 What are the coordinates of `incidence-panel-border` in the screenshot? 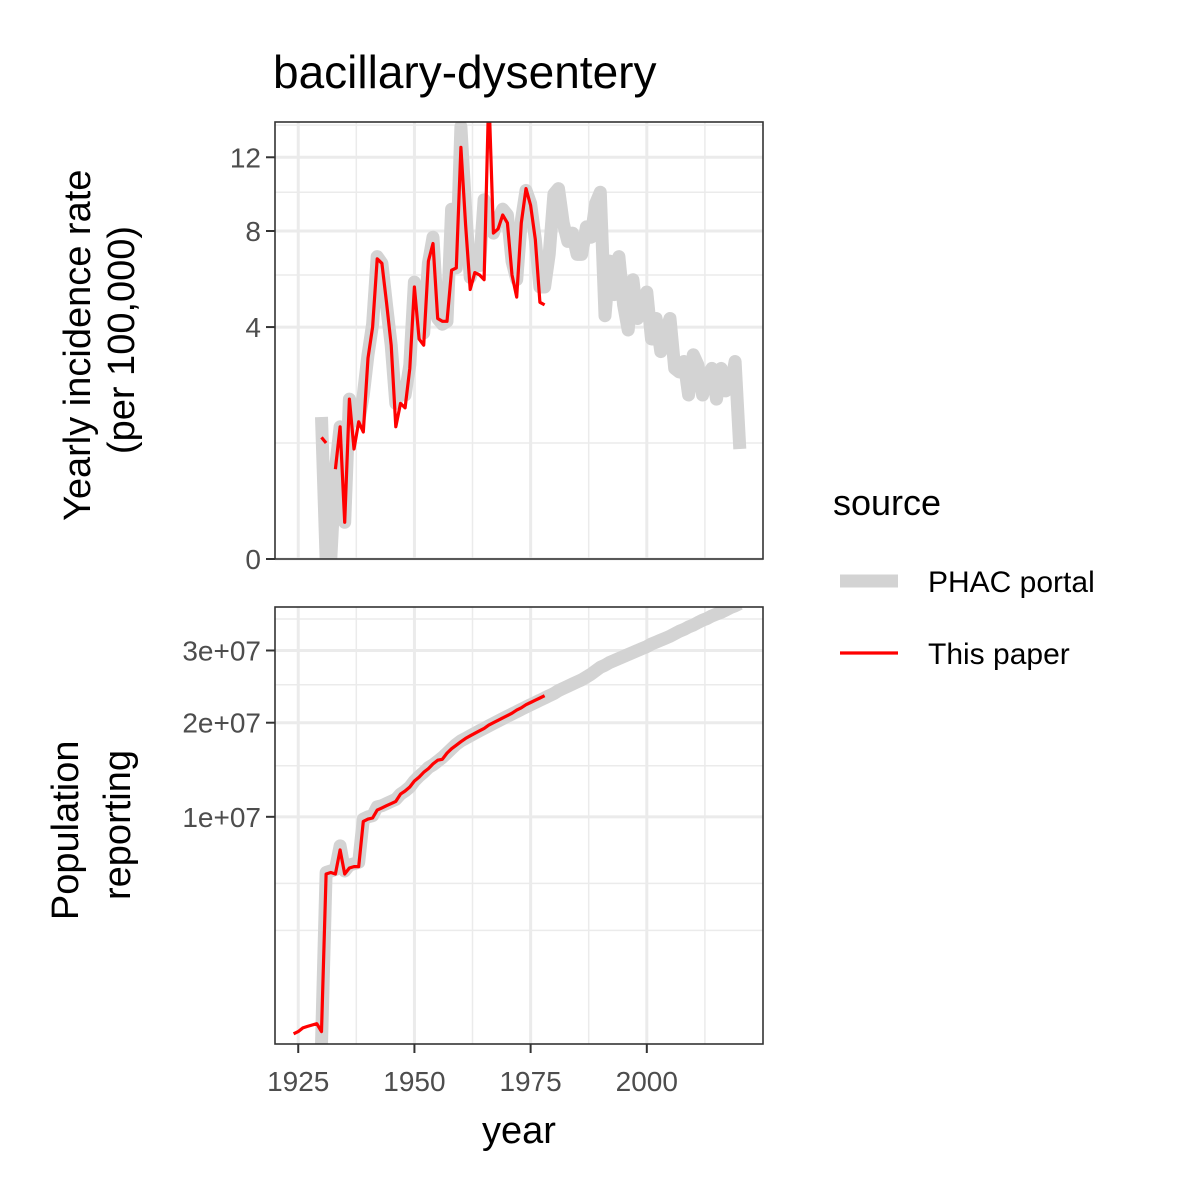 It's located at (519, 340).